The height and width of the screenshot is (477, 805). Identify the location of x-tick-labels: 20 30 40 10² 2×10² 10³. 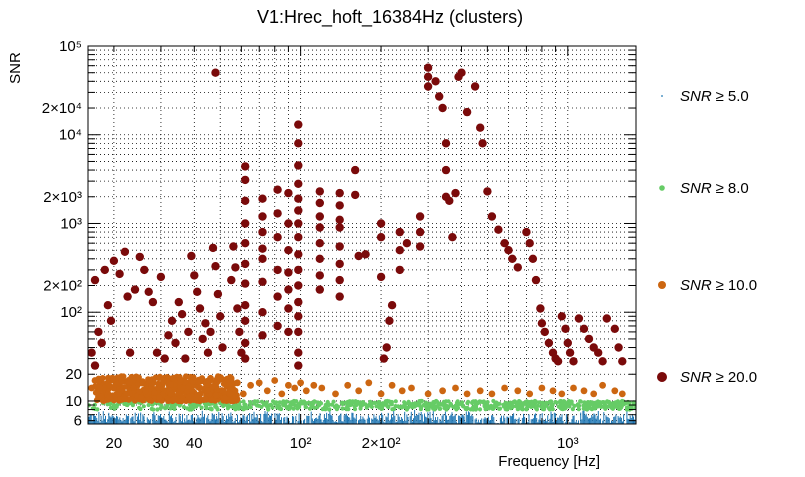
(342, 443).